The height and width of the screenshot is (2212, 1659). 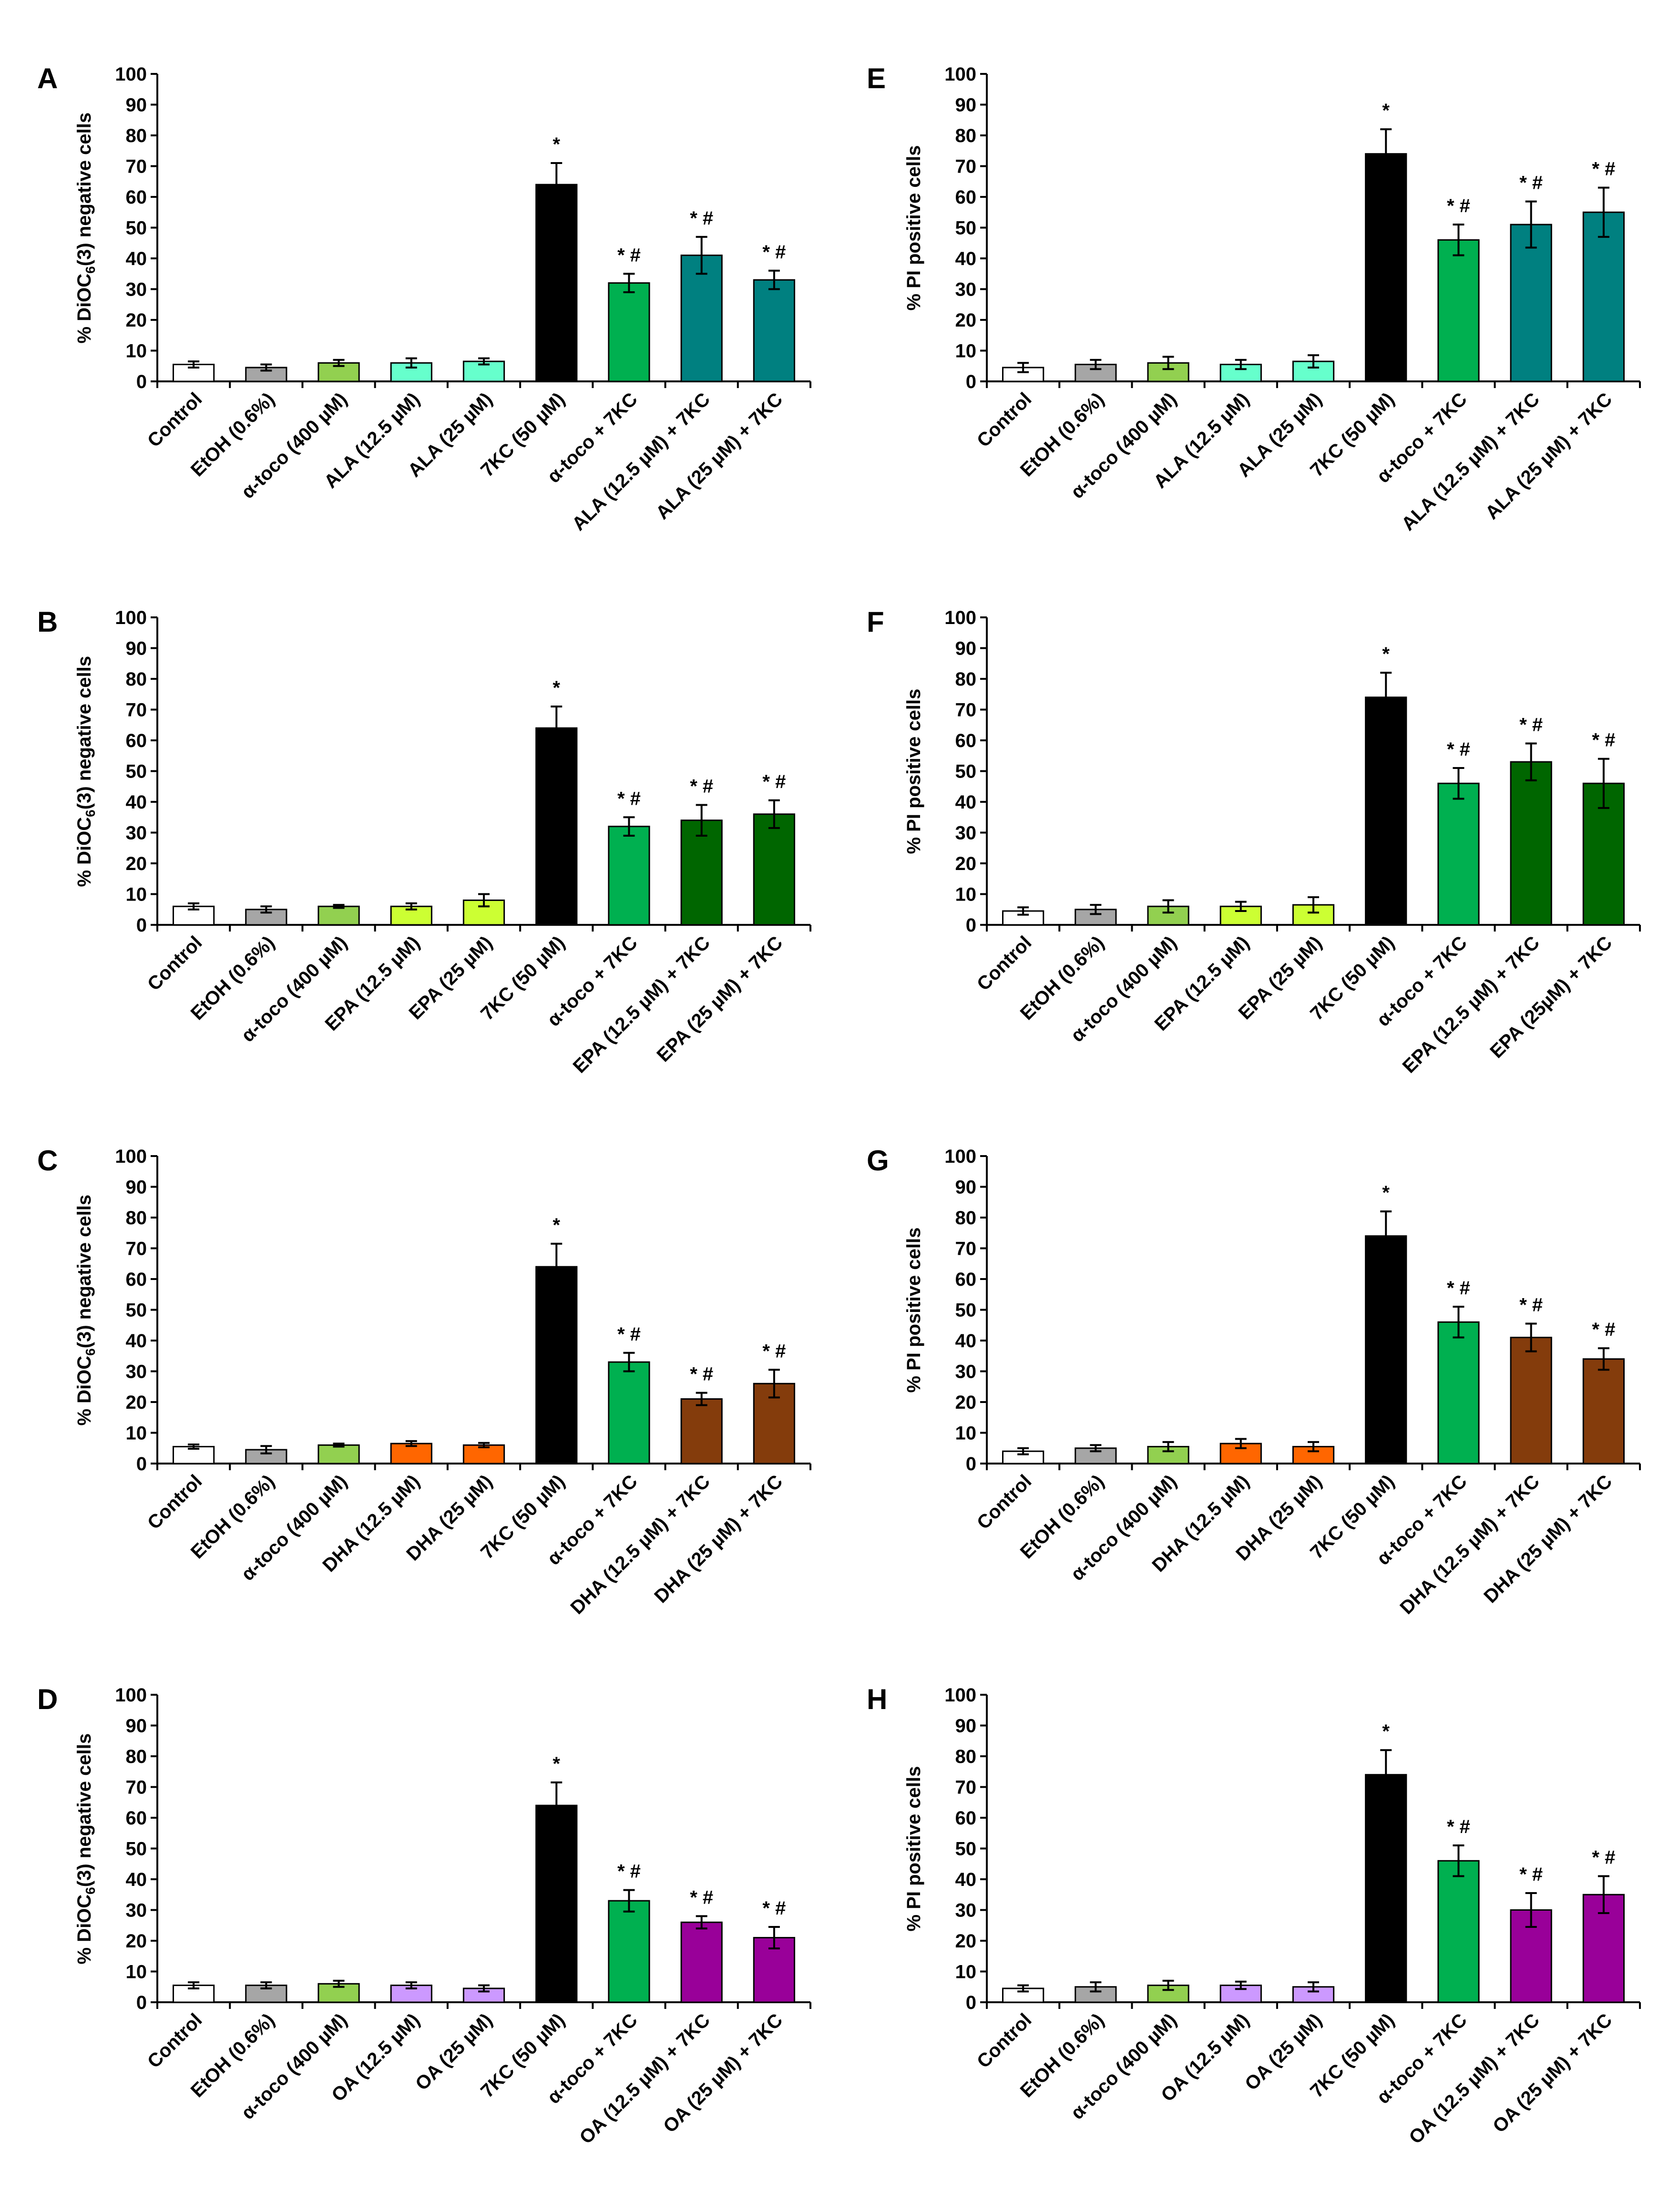 I want to click on y-tick-label: 100, so click(x=960, y=74).